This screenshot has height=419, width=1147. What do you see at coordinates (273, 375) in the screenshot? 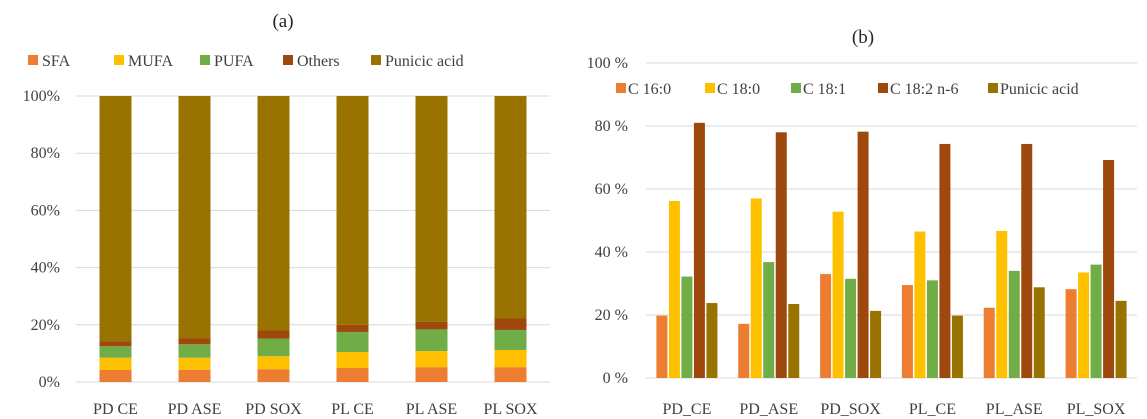
I see `bar-segment-sfa-pd-sox` at bounding box center [273, 375].